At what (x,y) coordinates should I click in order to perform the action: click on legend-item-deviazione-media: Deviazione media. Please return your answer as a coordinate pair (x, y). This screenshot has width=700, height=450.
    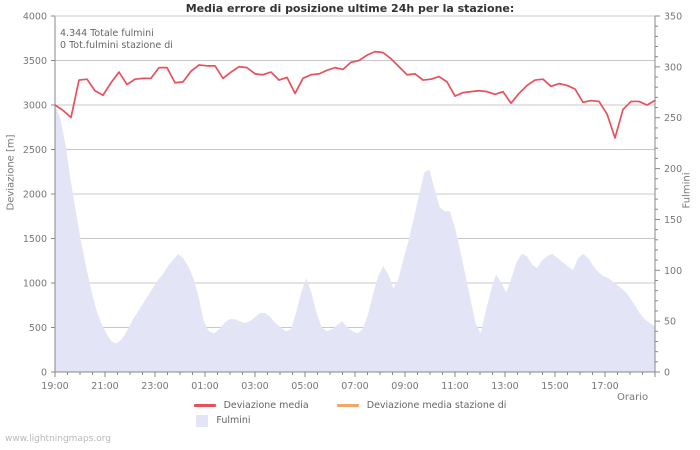
    Looking at the image, I should click on (251, 405).